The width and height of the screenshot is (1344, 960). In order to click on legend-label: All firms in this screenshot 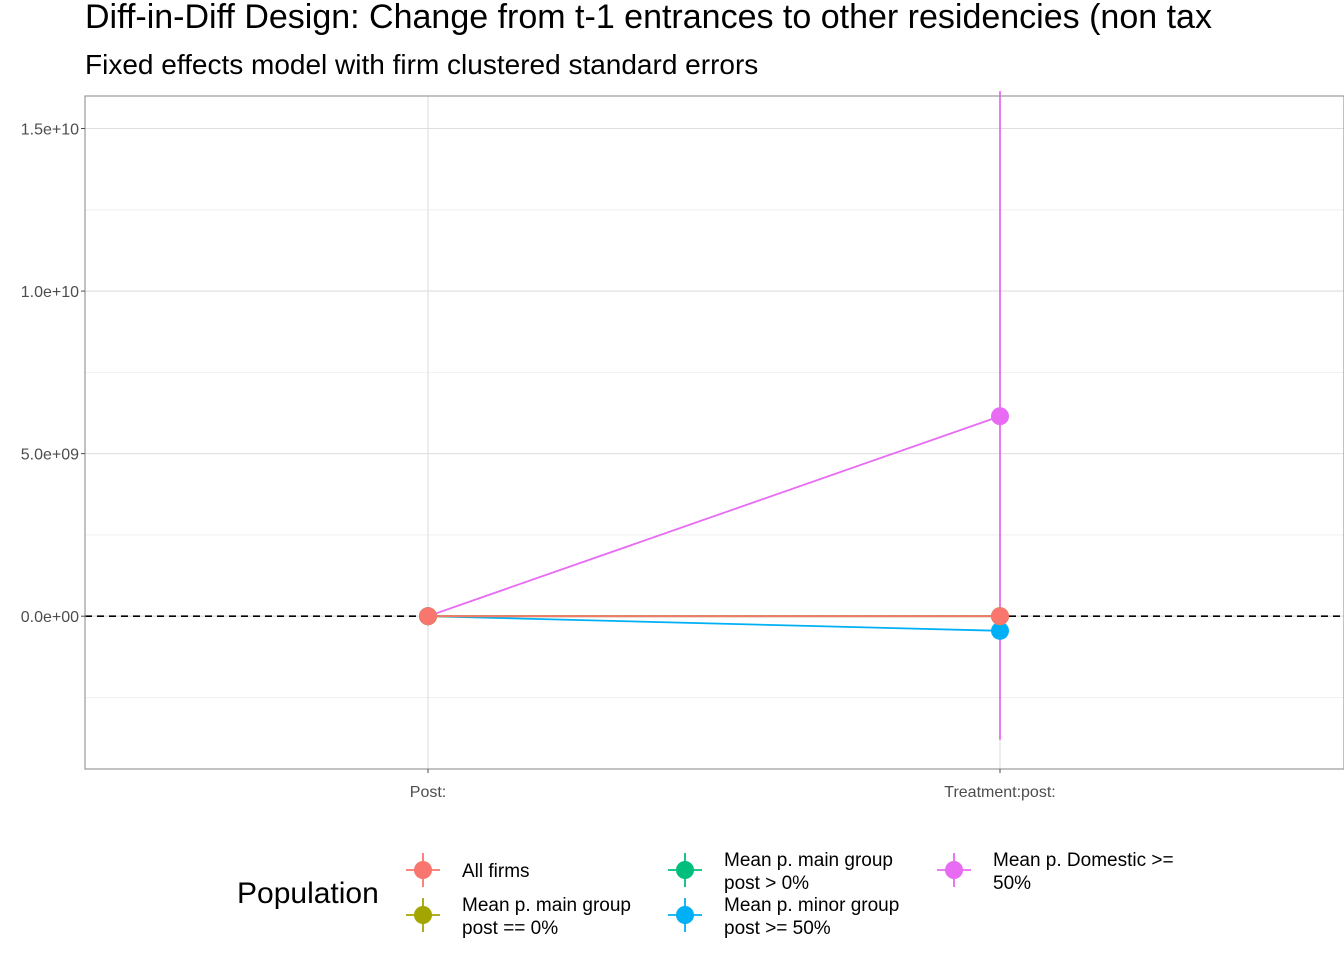, I will do `click(496, 871)`.